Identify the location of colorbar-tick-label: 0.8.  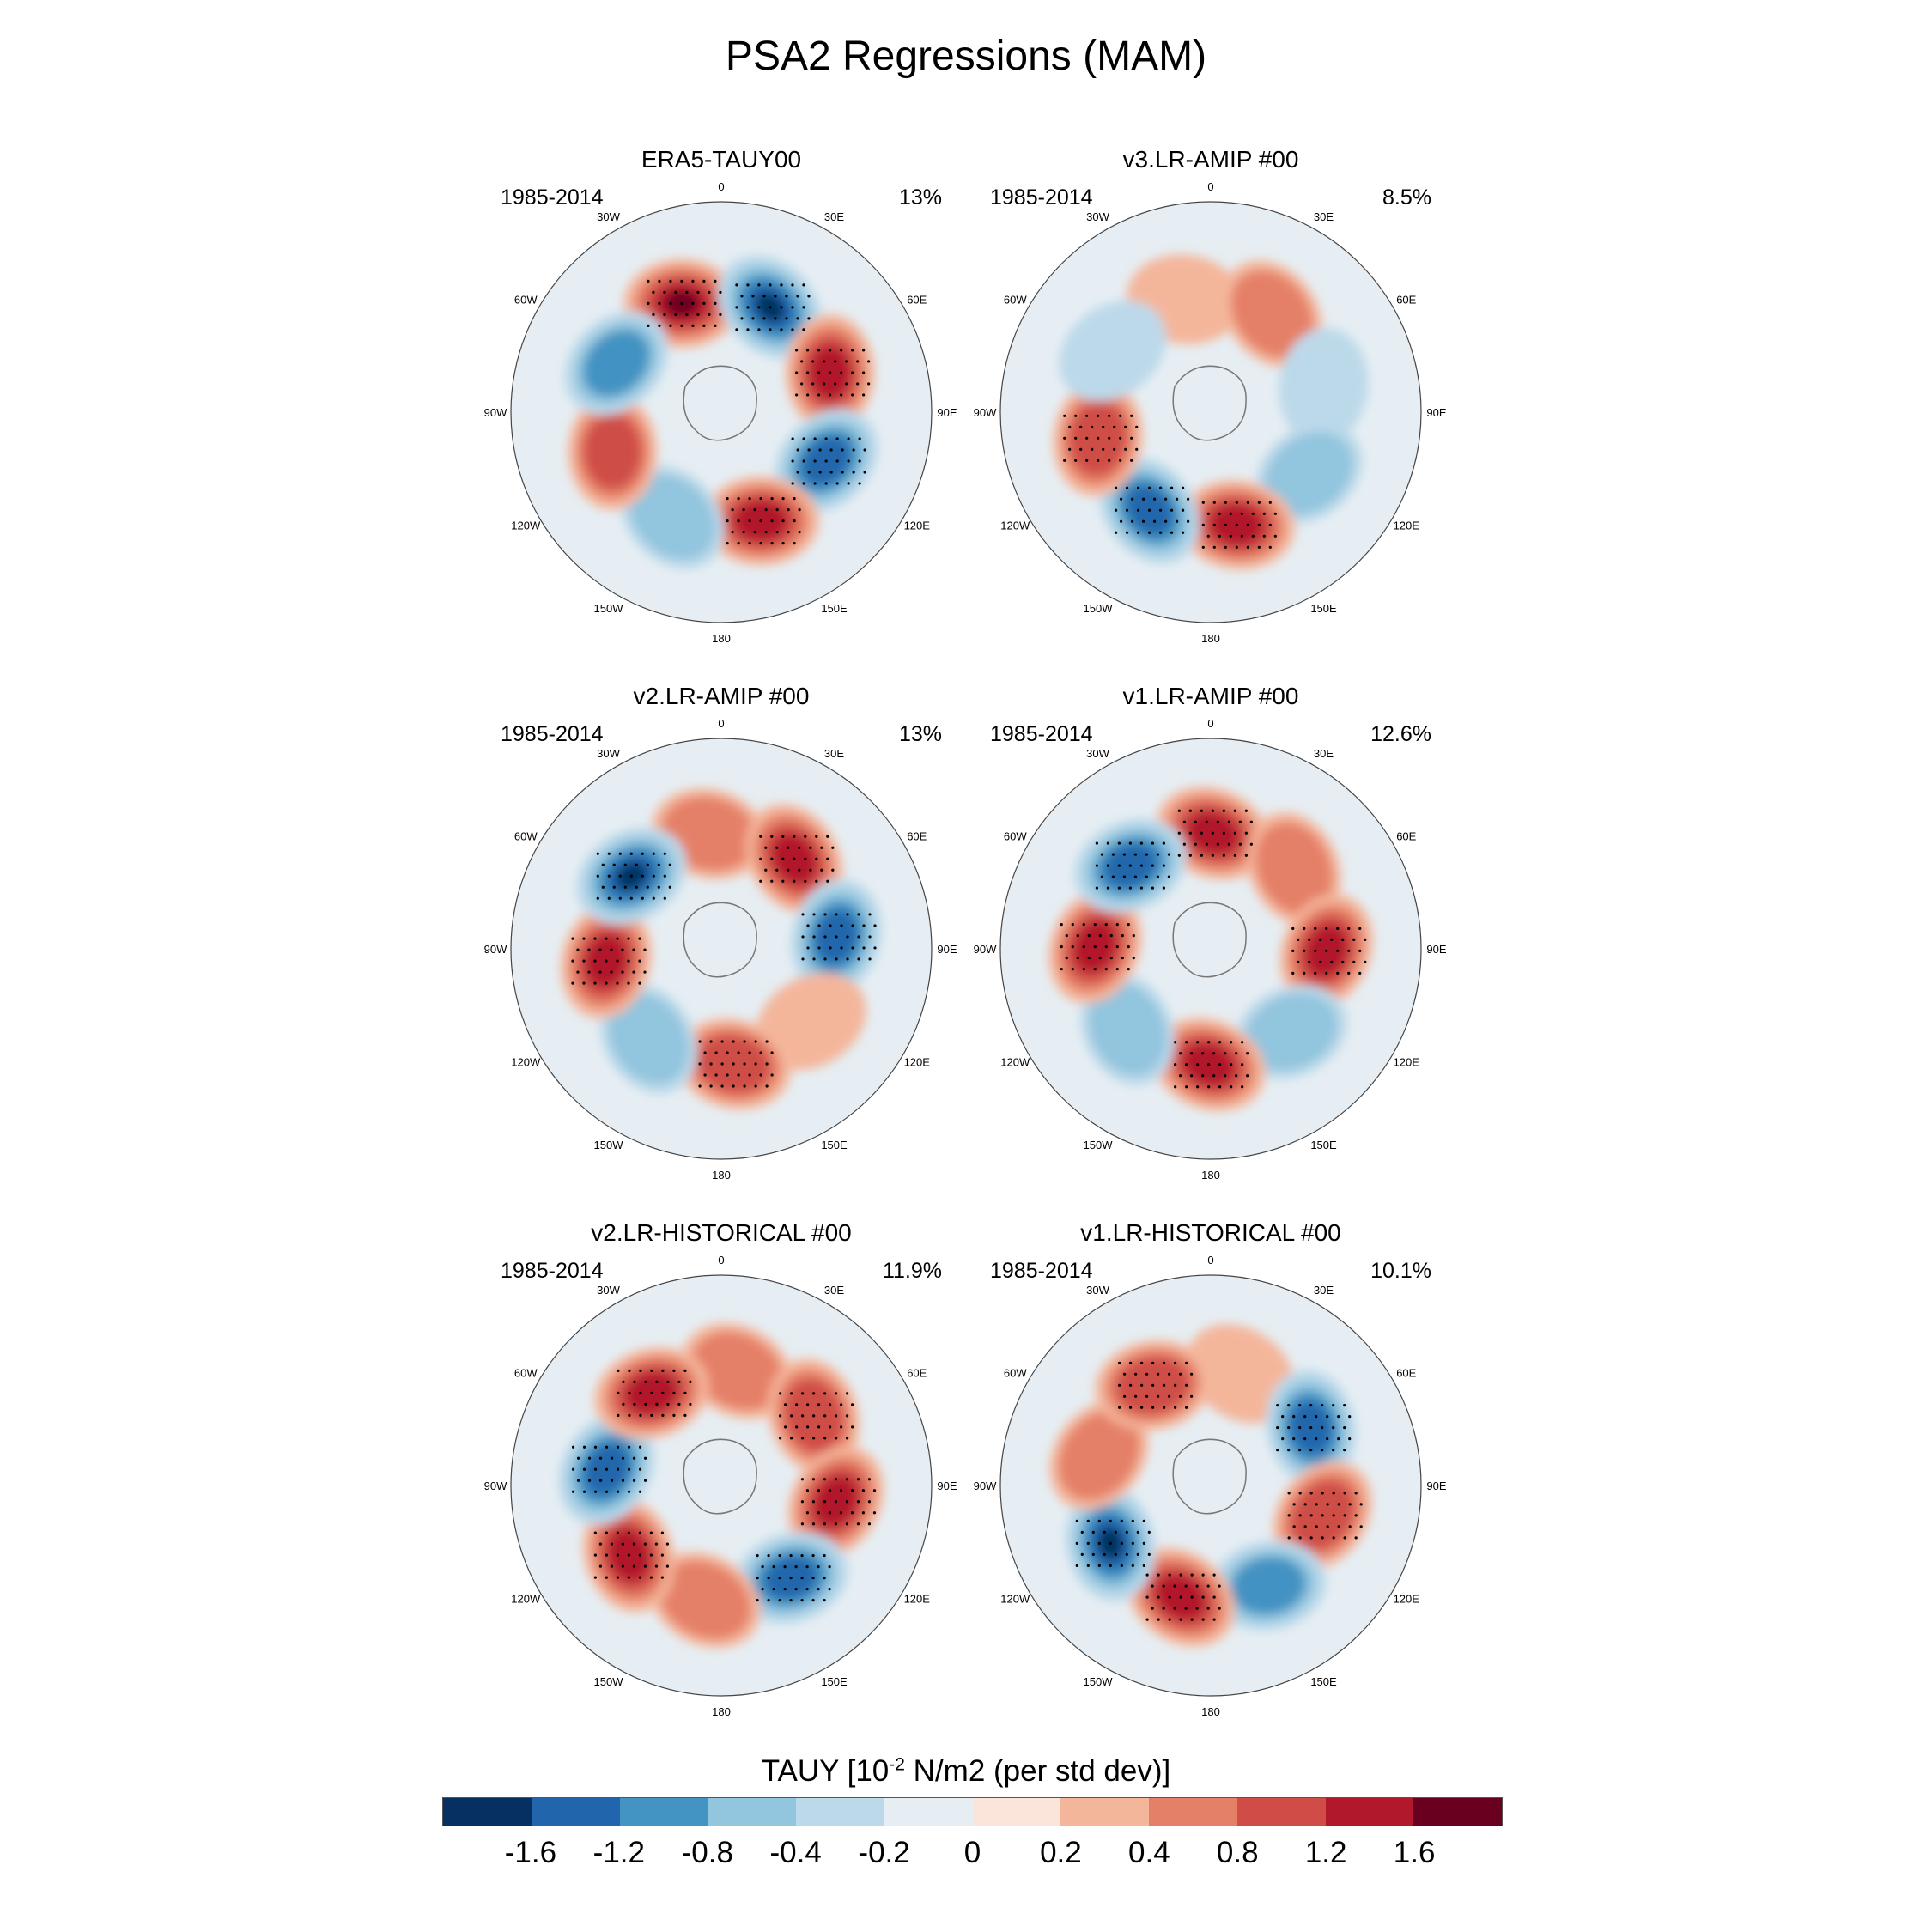
(1237, 1852).